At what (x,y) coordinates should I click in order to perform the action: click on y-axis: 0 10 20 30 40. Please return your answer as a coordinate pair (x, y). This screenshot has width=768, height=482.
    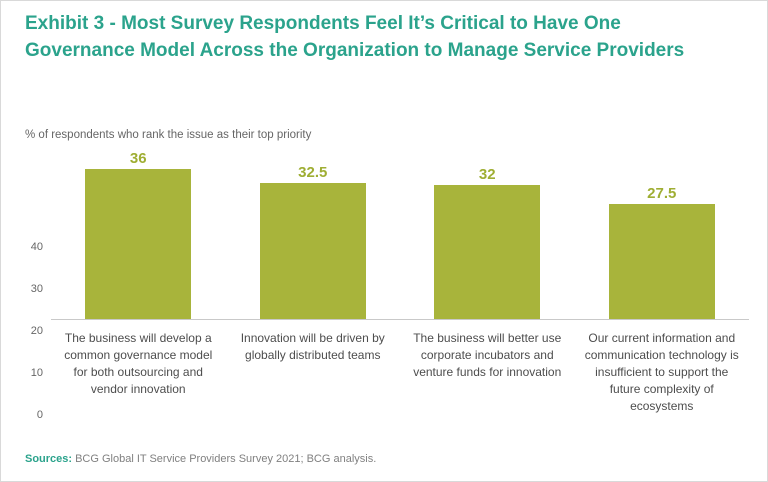
    Looking at the image, I should click on (38, 331).